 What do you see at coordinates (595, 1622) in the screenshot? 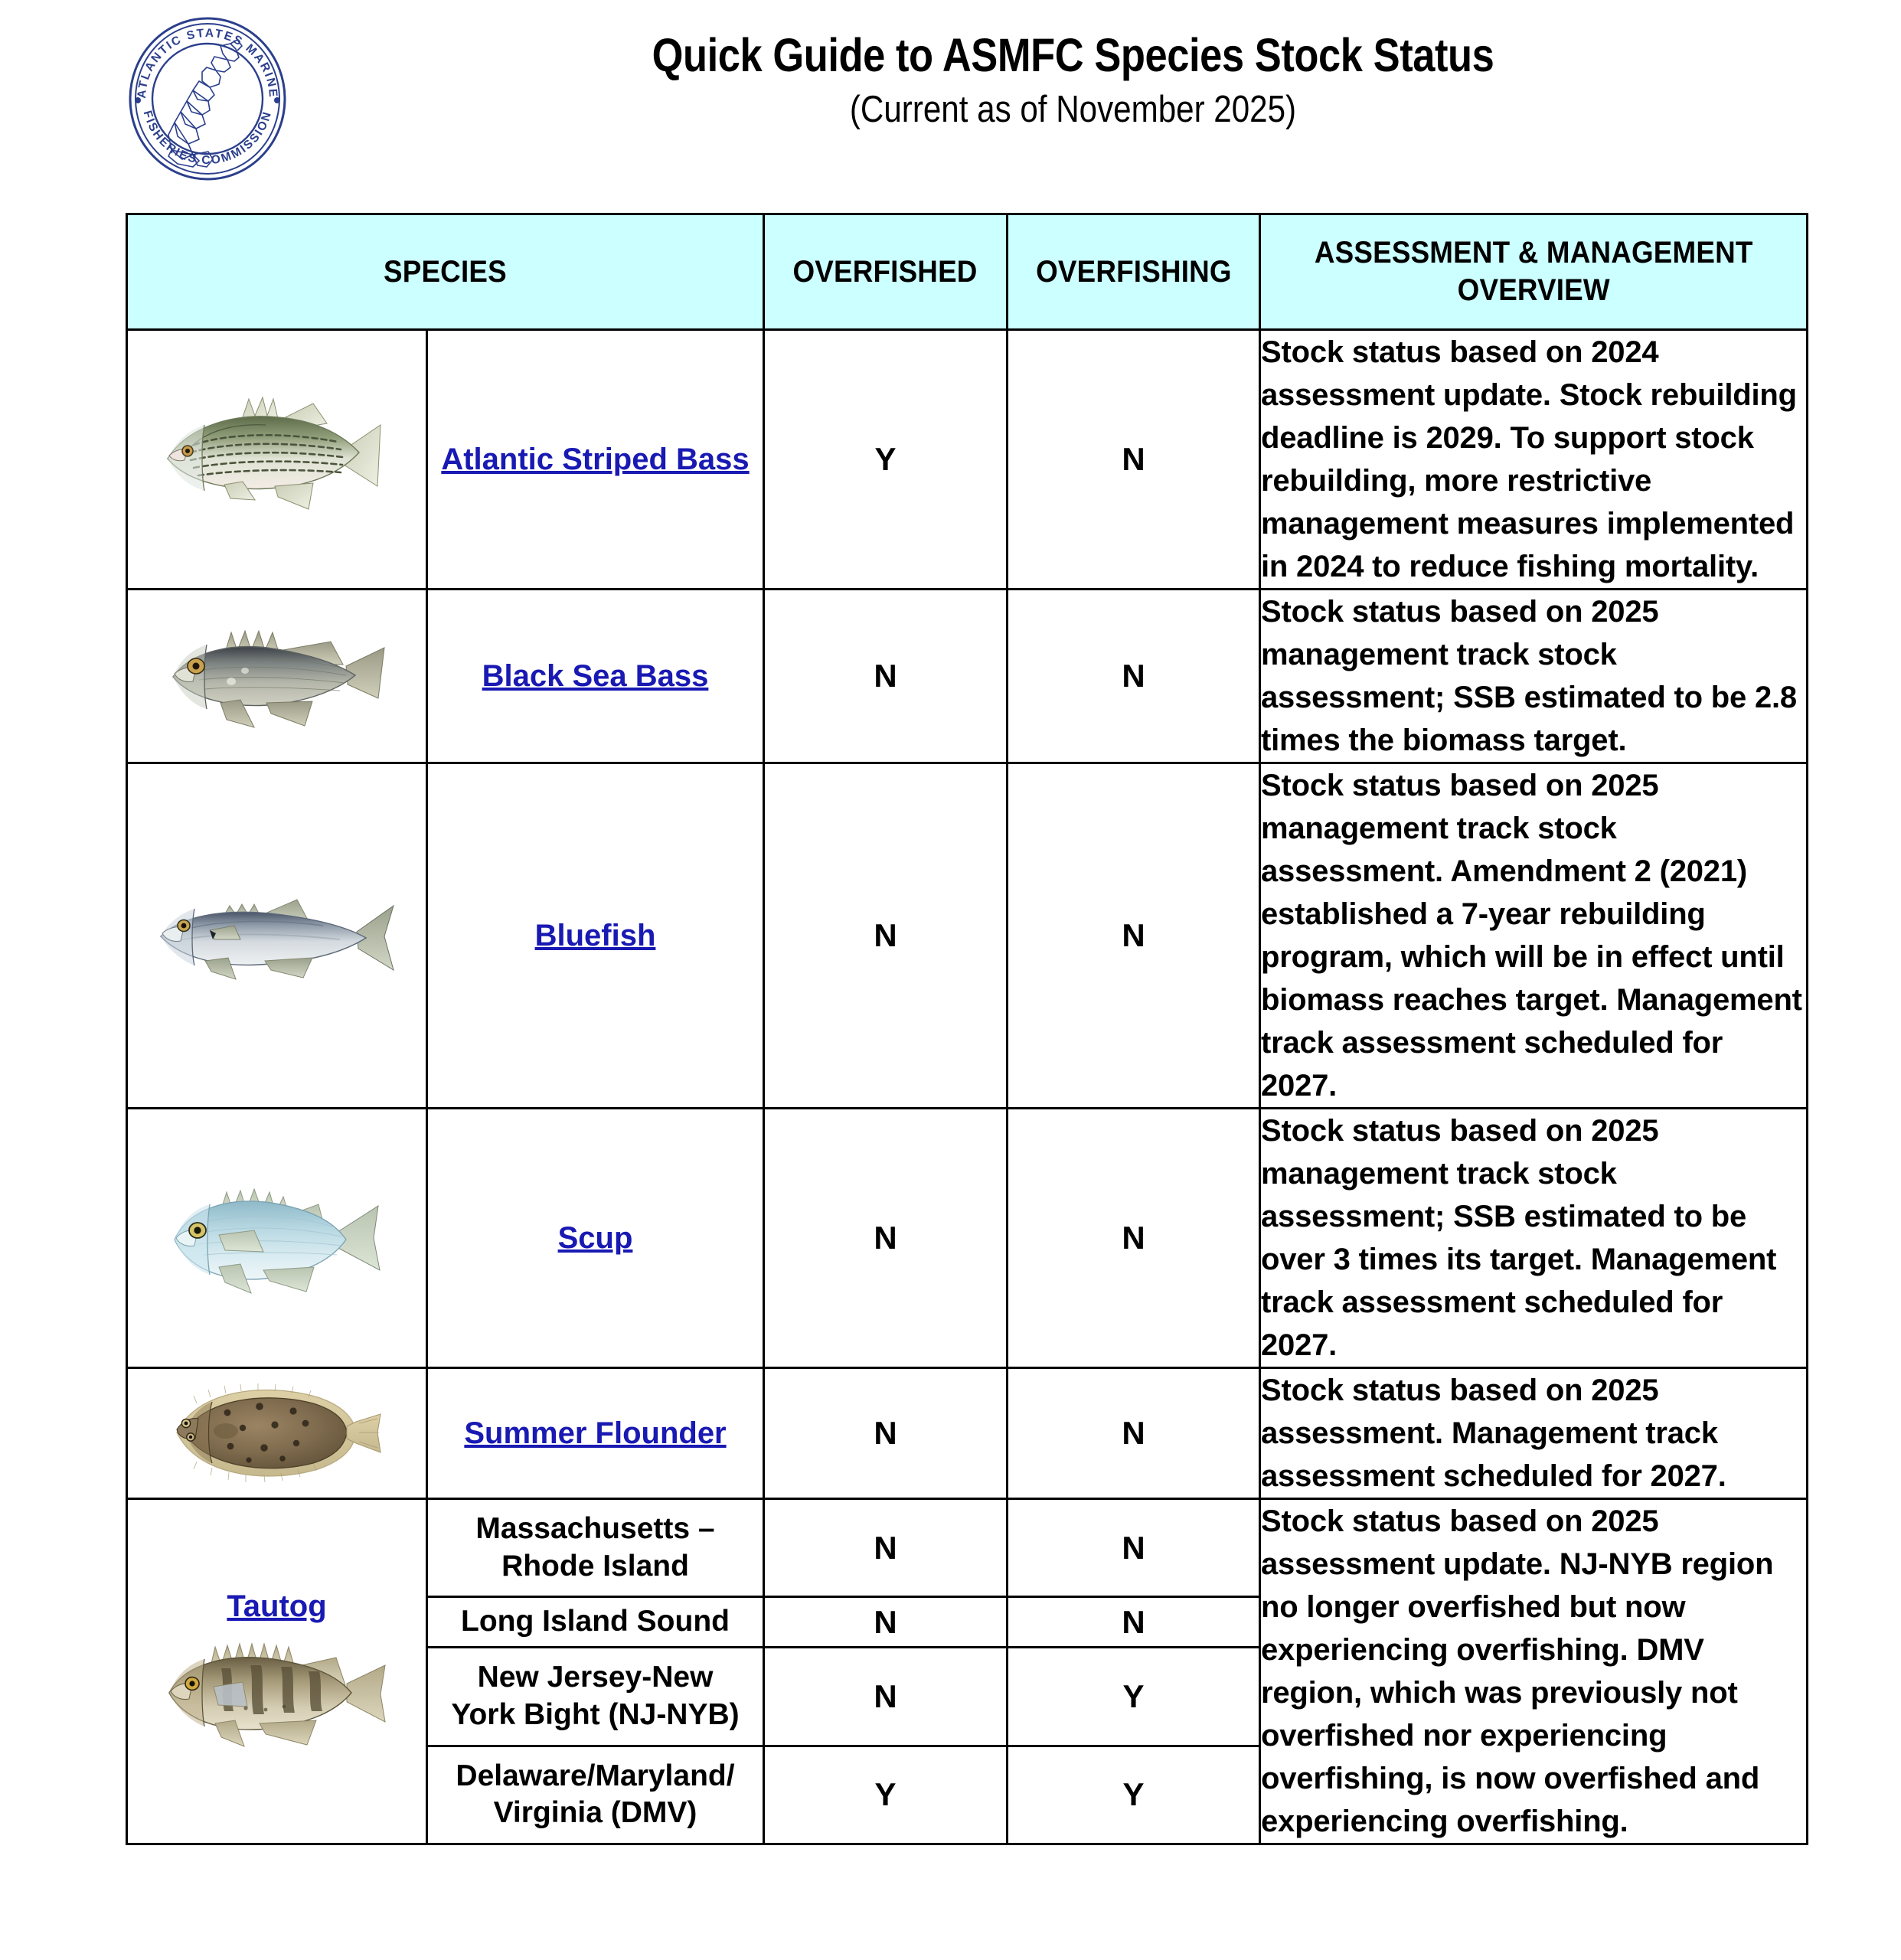
I see `tautog-region-name-long-island-sound: Long Island Sound` at bounding box center [595, 1622].